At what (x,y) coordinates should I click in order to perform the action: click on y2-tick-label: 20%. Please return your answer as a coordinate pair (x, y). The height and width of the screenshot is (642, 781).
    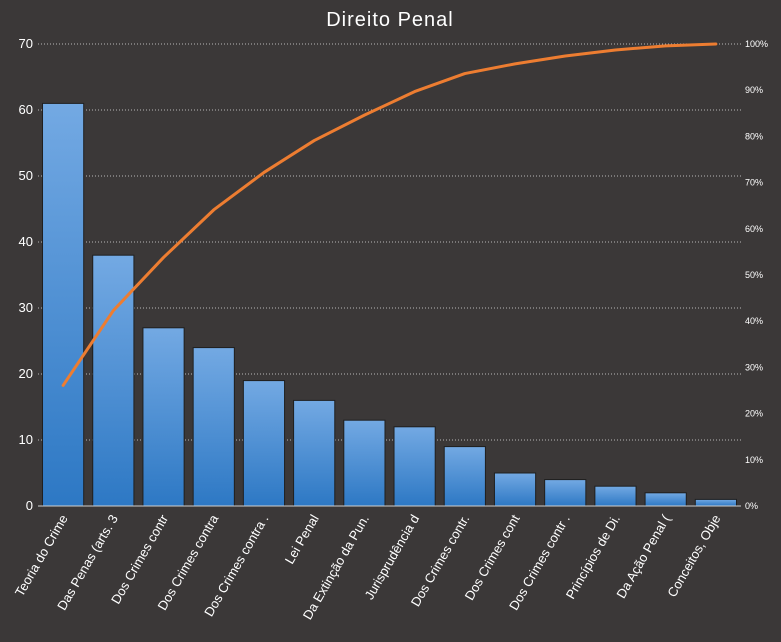
    Looking at the image, I should click on (754, 414).